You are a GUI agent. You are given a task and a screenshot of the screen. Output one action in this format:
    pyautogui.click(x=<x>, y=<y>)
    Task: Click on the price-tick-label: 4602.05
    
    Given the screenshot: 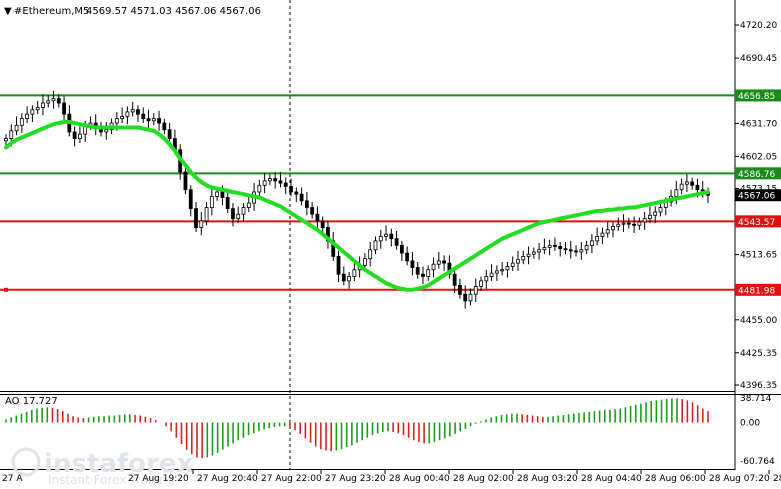 What is the action you would take?
    pyautogui.click(x=758, y=157)
    